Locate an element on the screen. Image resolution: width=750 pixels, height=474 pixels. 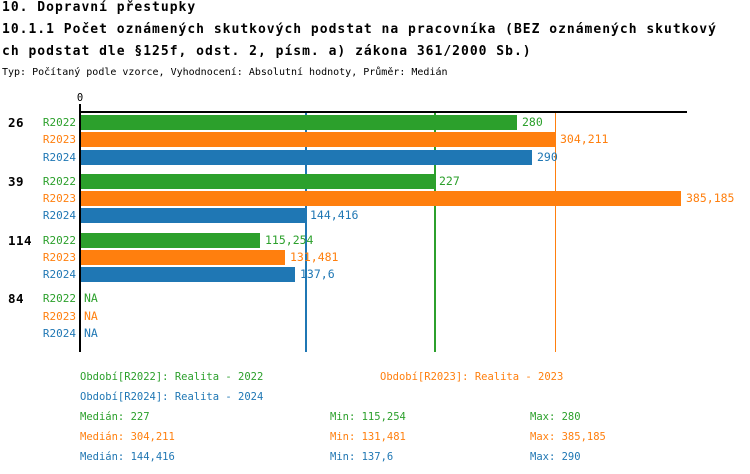
stat-max-r2023: Max: 385,185 is located at coordinates (568, 437).